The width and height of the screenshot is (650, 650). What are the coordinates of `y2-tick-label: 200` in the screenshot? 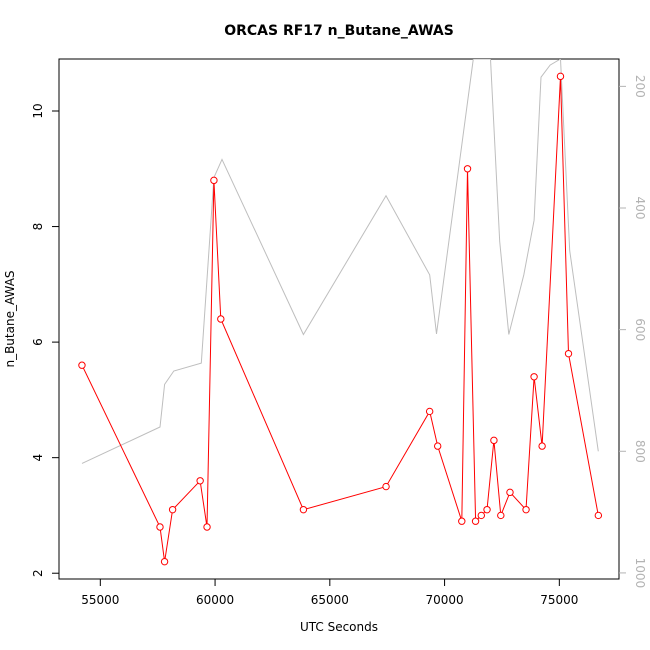 It's located at (640, 86).